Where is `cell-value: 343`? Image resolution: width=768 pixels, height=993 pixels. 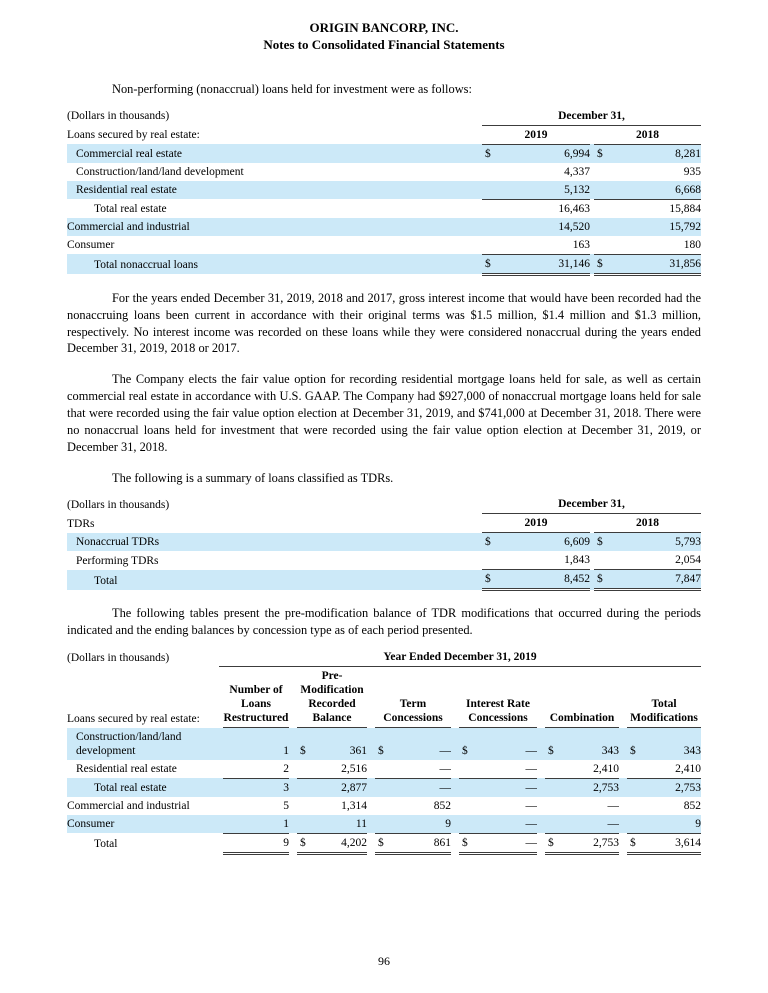 cell-value: 343 is located at coordinates (610, 750).